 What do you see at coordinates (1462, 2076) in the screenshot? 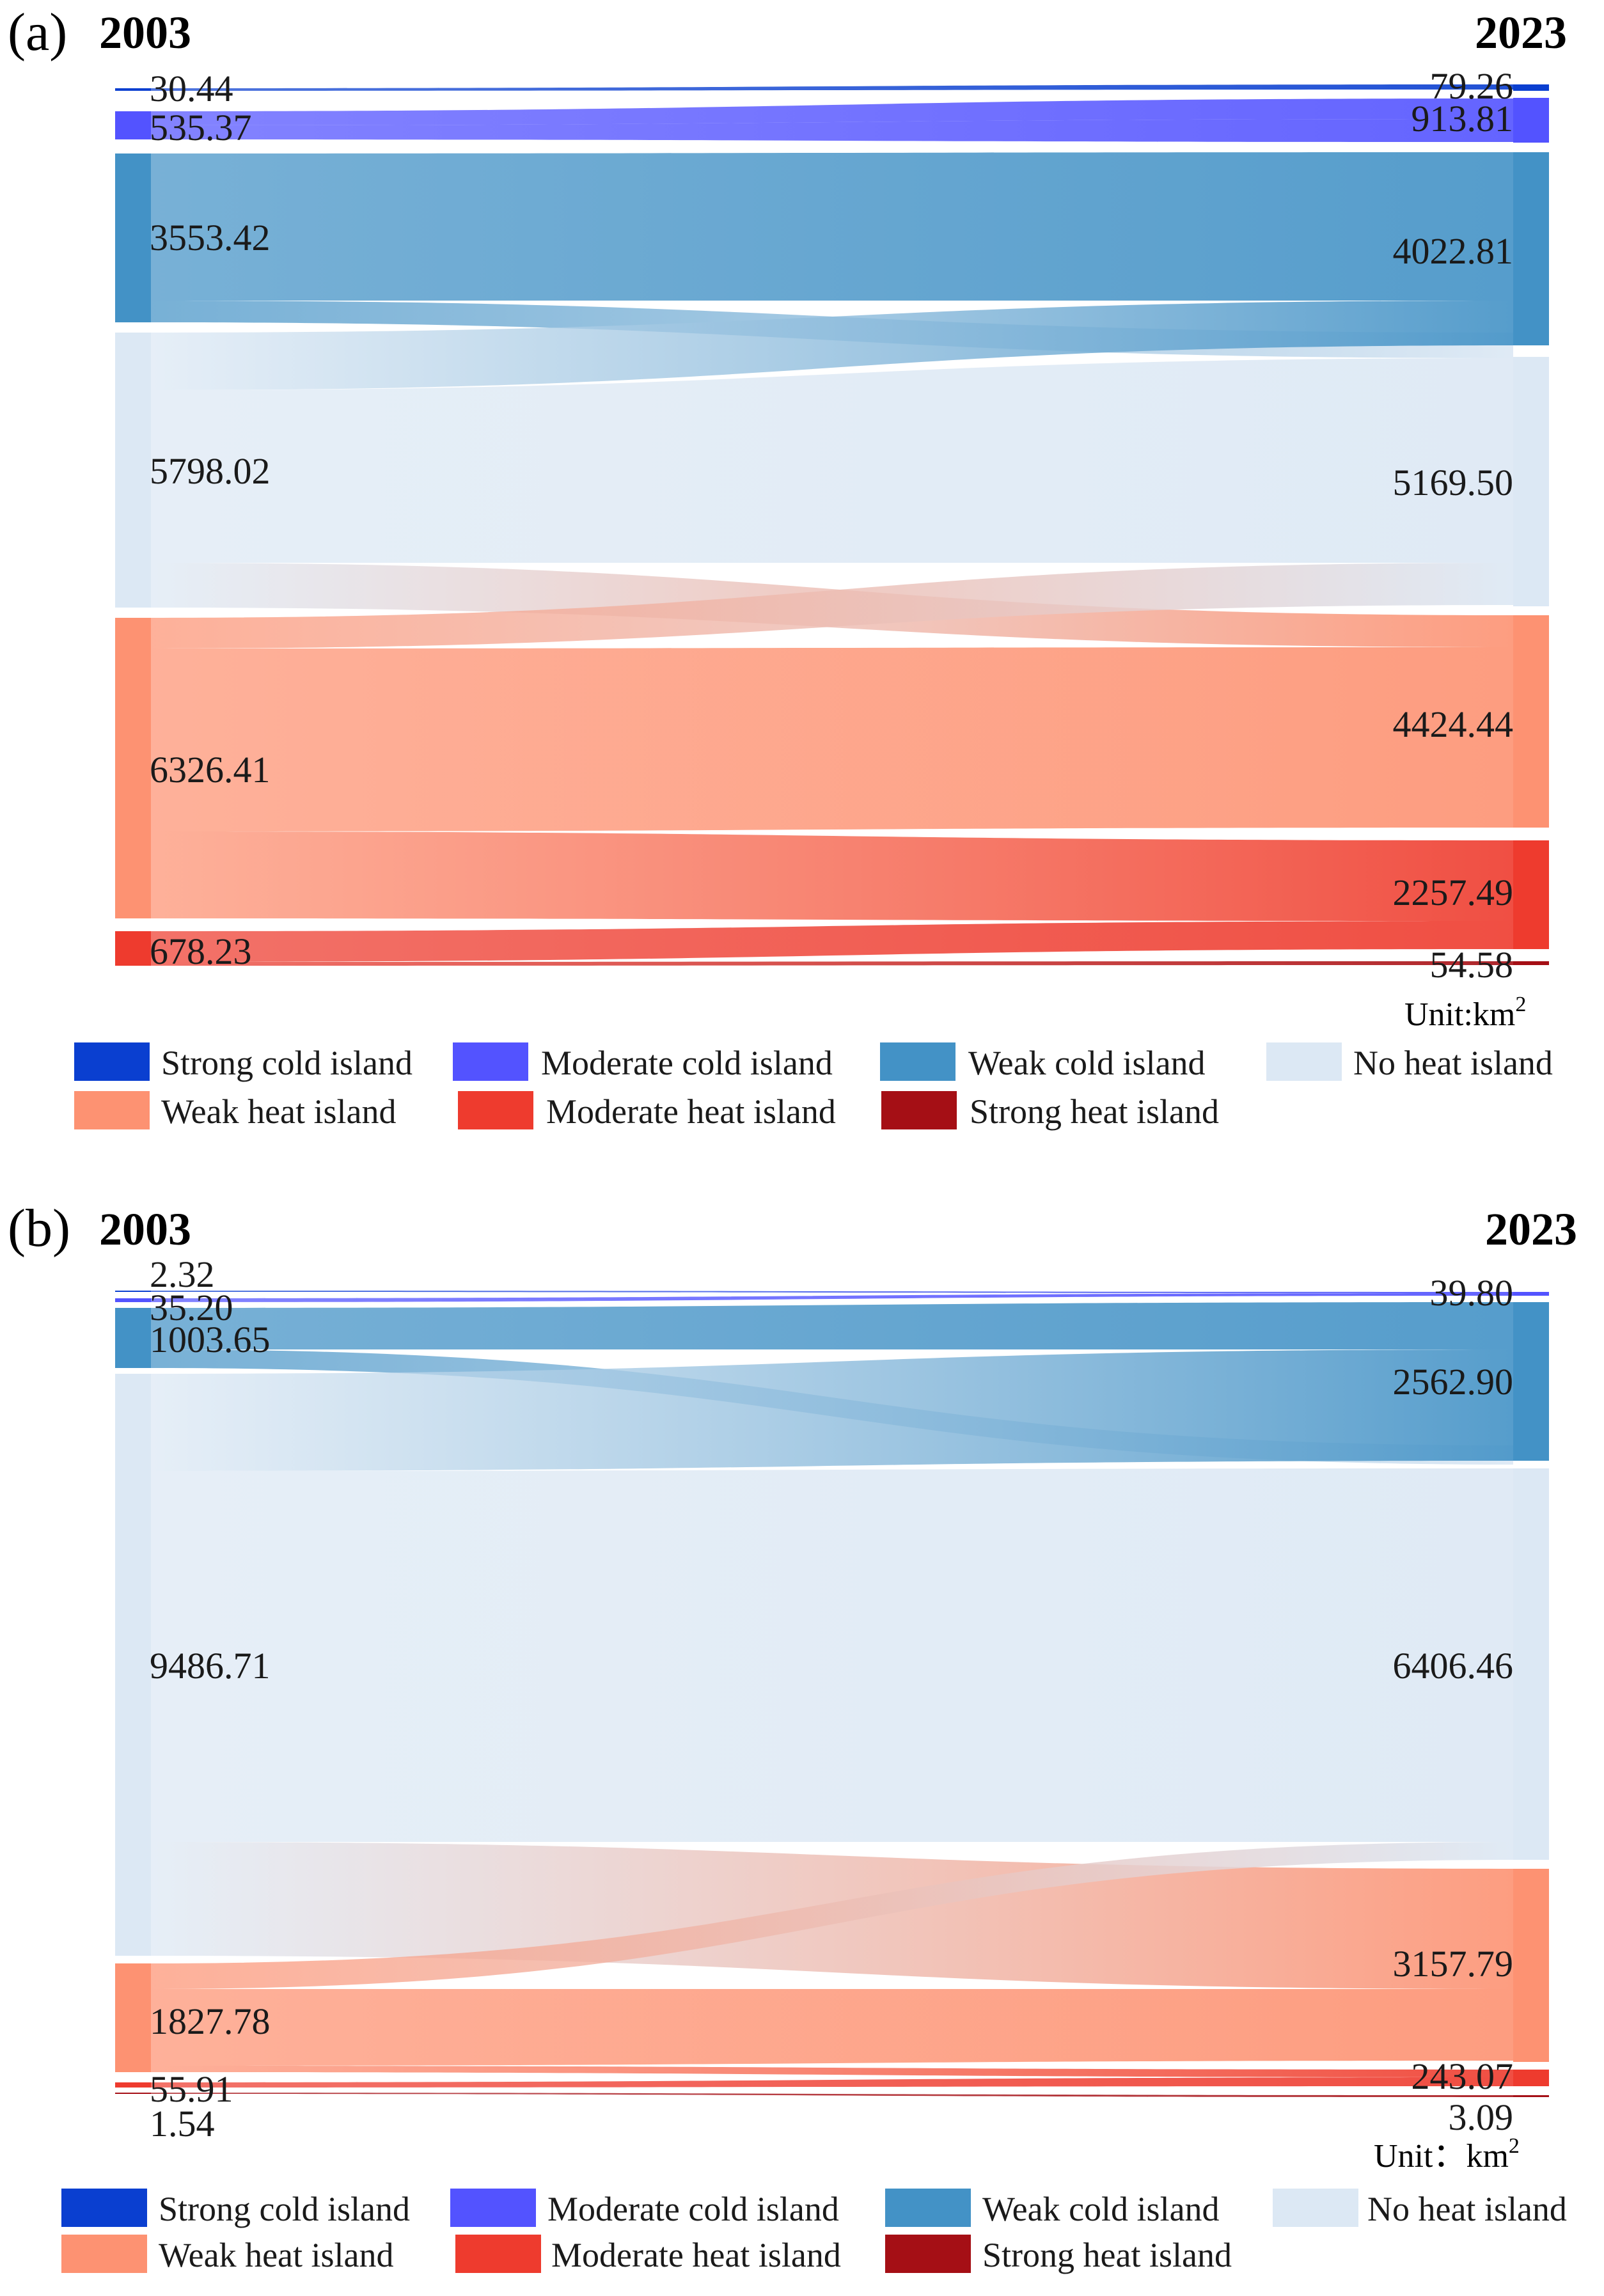
I see `value-b-right-moderate-heat: 243.07` at bounding box center [1462, 2076].